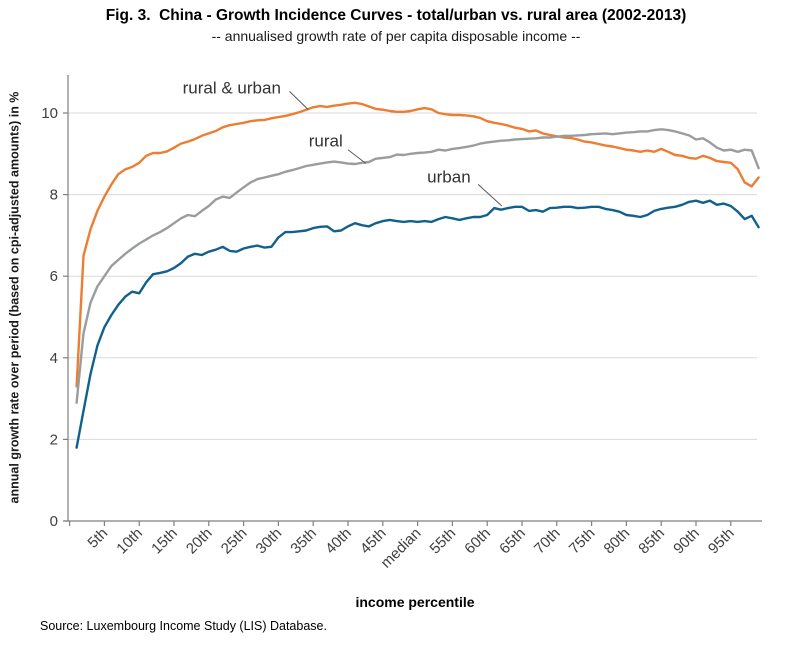  What do you see at coordinates (415, 602) in the screenshot?
I see `x-axis-label: income percentile` at bounding box center [415, 602].